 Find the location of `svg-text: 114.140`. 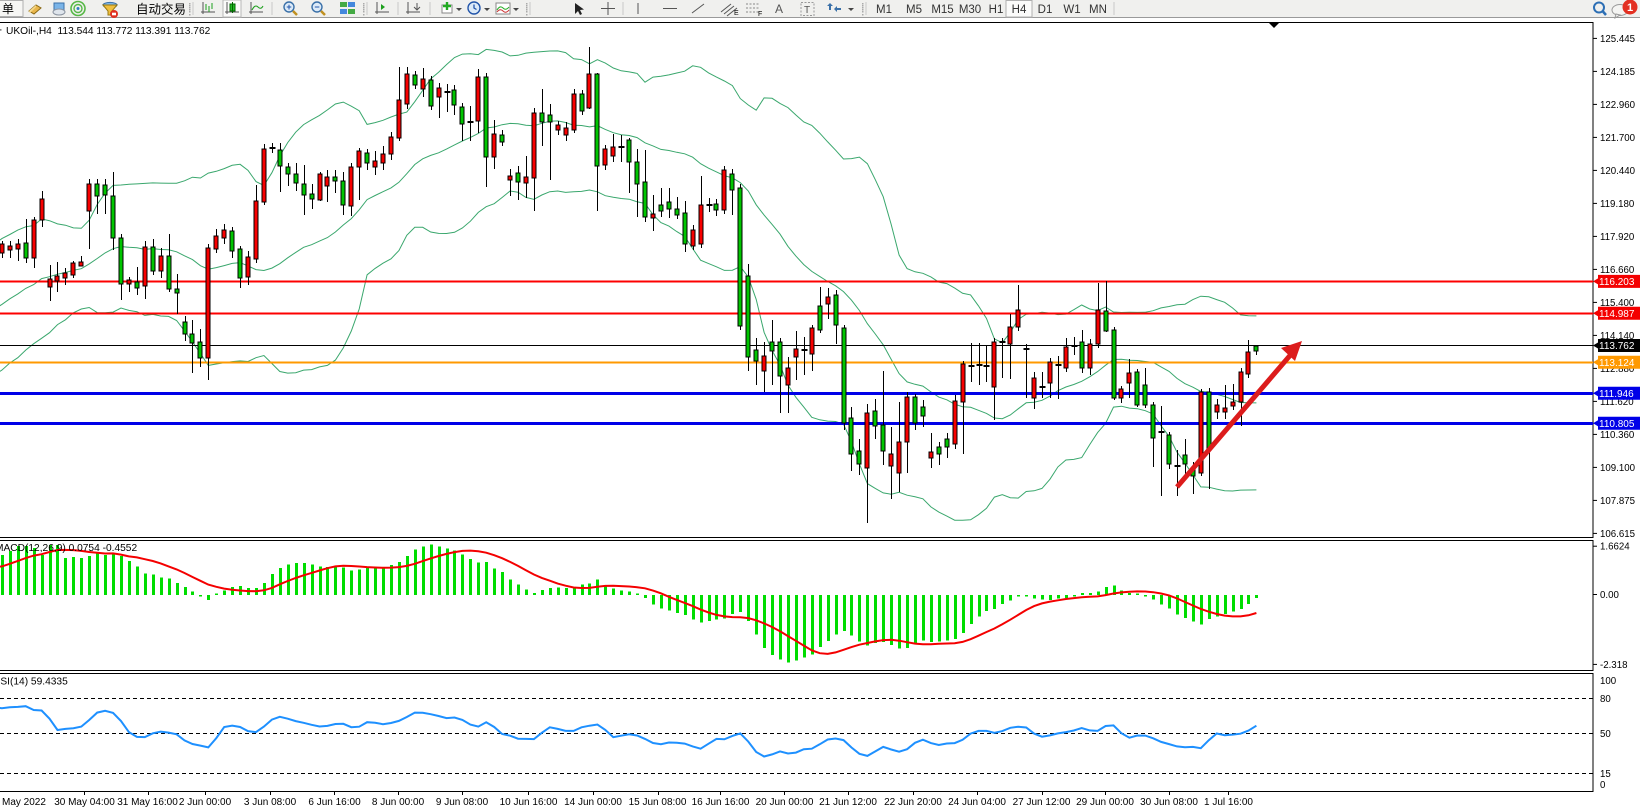

svg-text: 114.140 is located at coordinates (1617, 336).